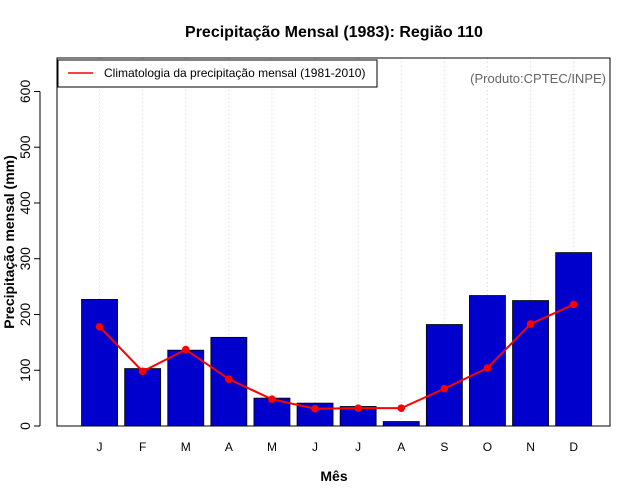  Describe the element at coordinates (25, 147) in the screenshot. I see `y-tick-label-500: 500` at that location.